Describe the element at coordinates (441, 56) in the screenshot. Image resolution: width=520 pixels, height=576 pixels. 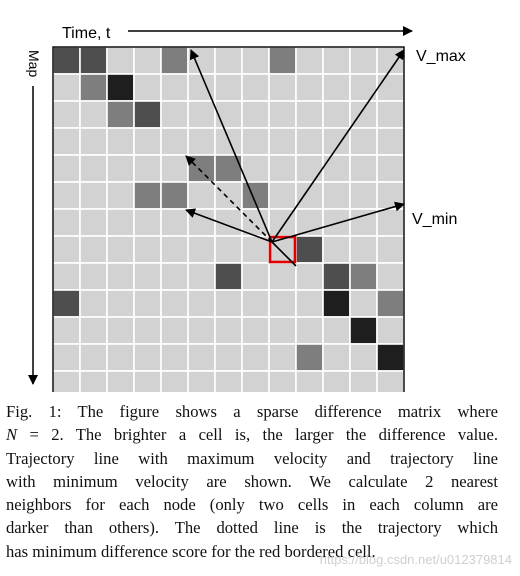
I see `vmax-label: V_max` at that location.